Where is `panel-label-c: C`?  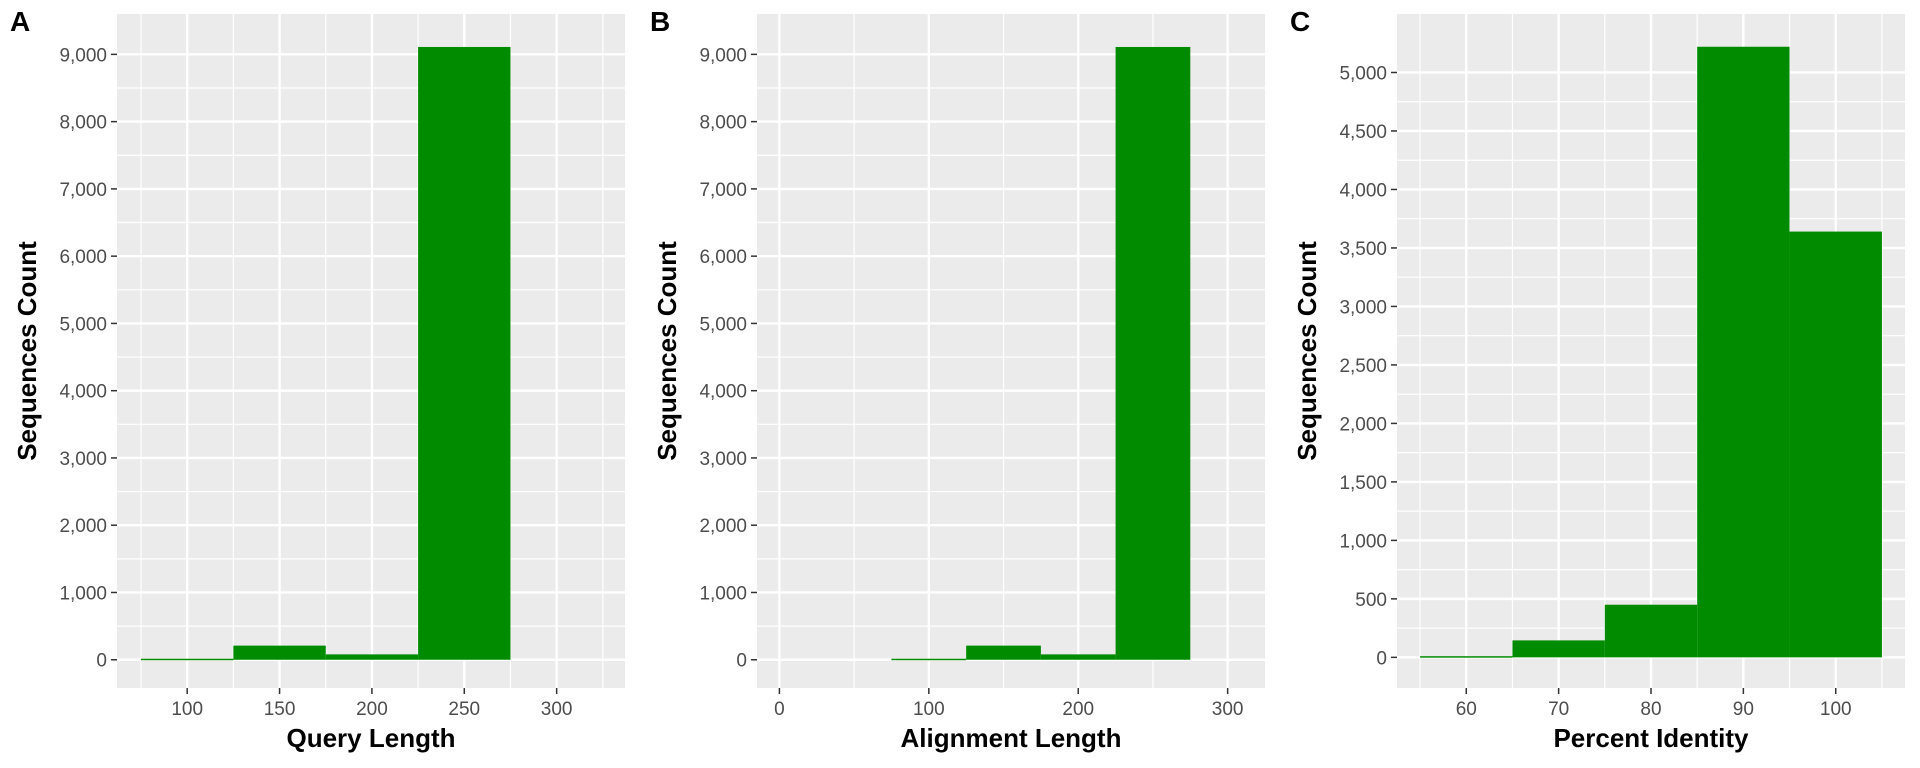
panel-label-c: C is located at coordinates (1300, 21).